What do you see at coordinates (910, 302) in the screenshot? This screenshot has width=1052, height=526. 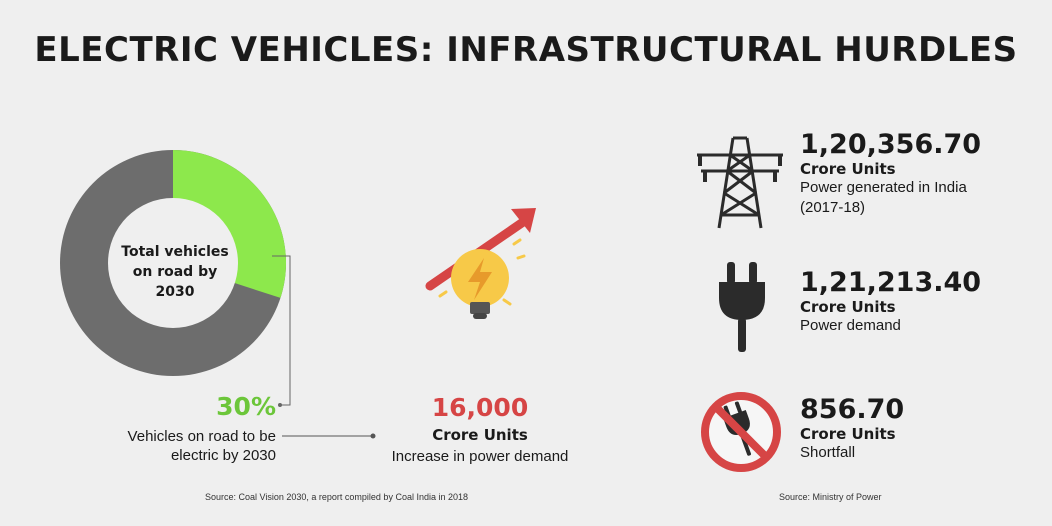 I see `stat-power-demand: 1,21,213.40 Crore Units Power demand` at bounding box center [910, 302].